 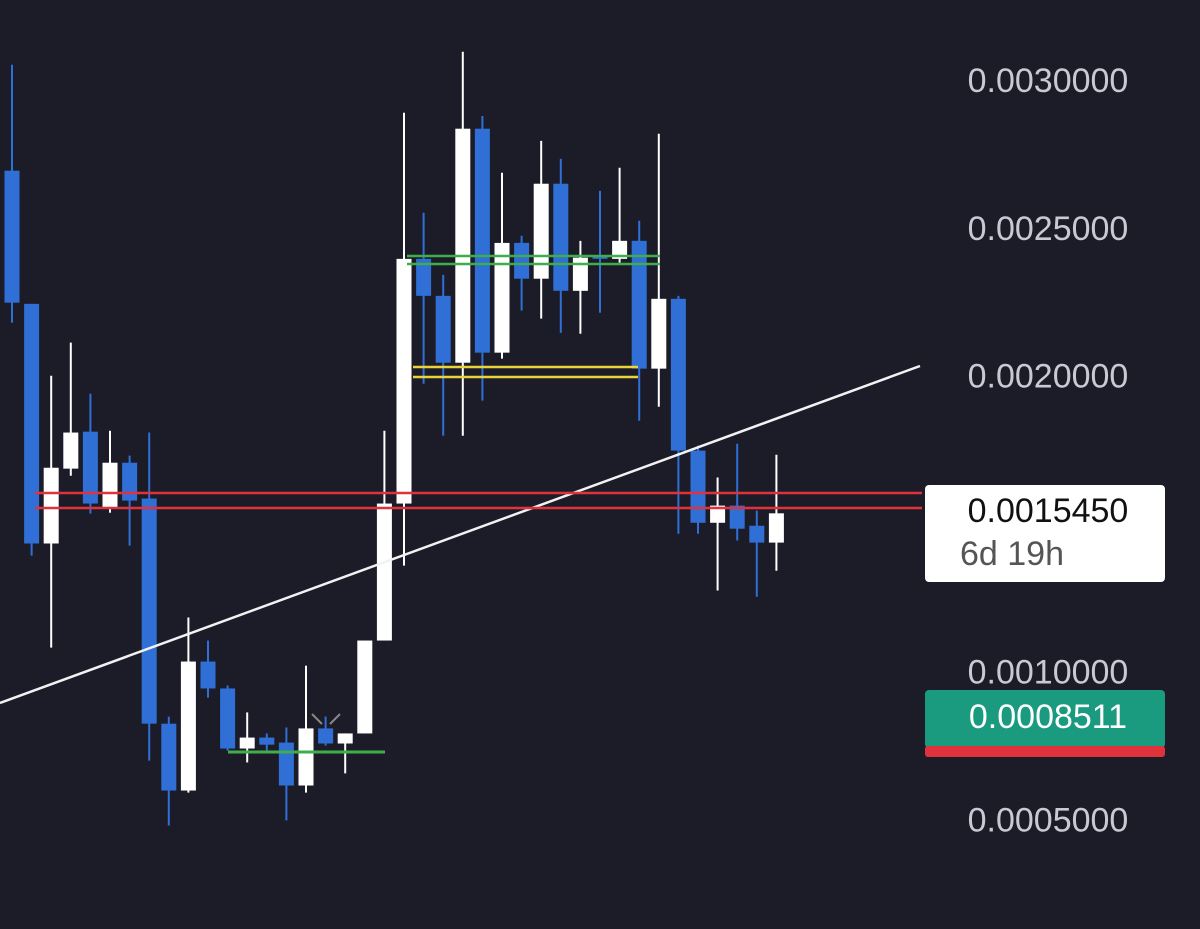 What do you see at coordinates (1048, 673) in the screenshot?
I see `y-tick-label: 0.0010000` at bounding box center [1048, 673].